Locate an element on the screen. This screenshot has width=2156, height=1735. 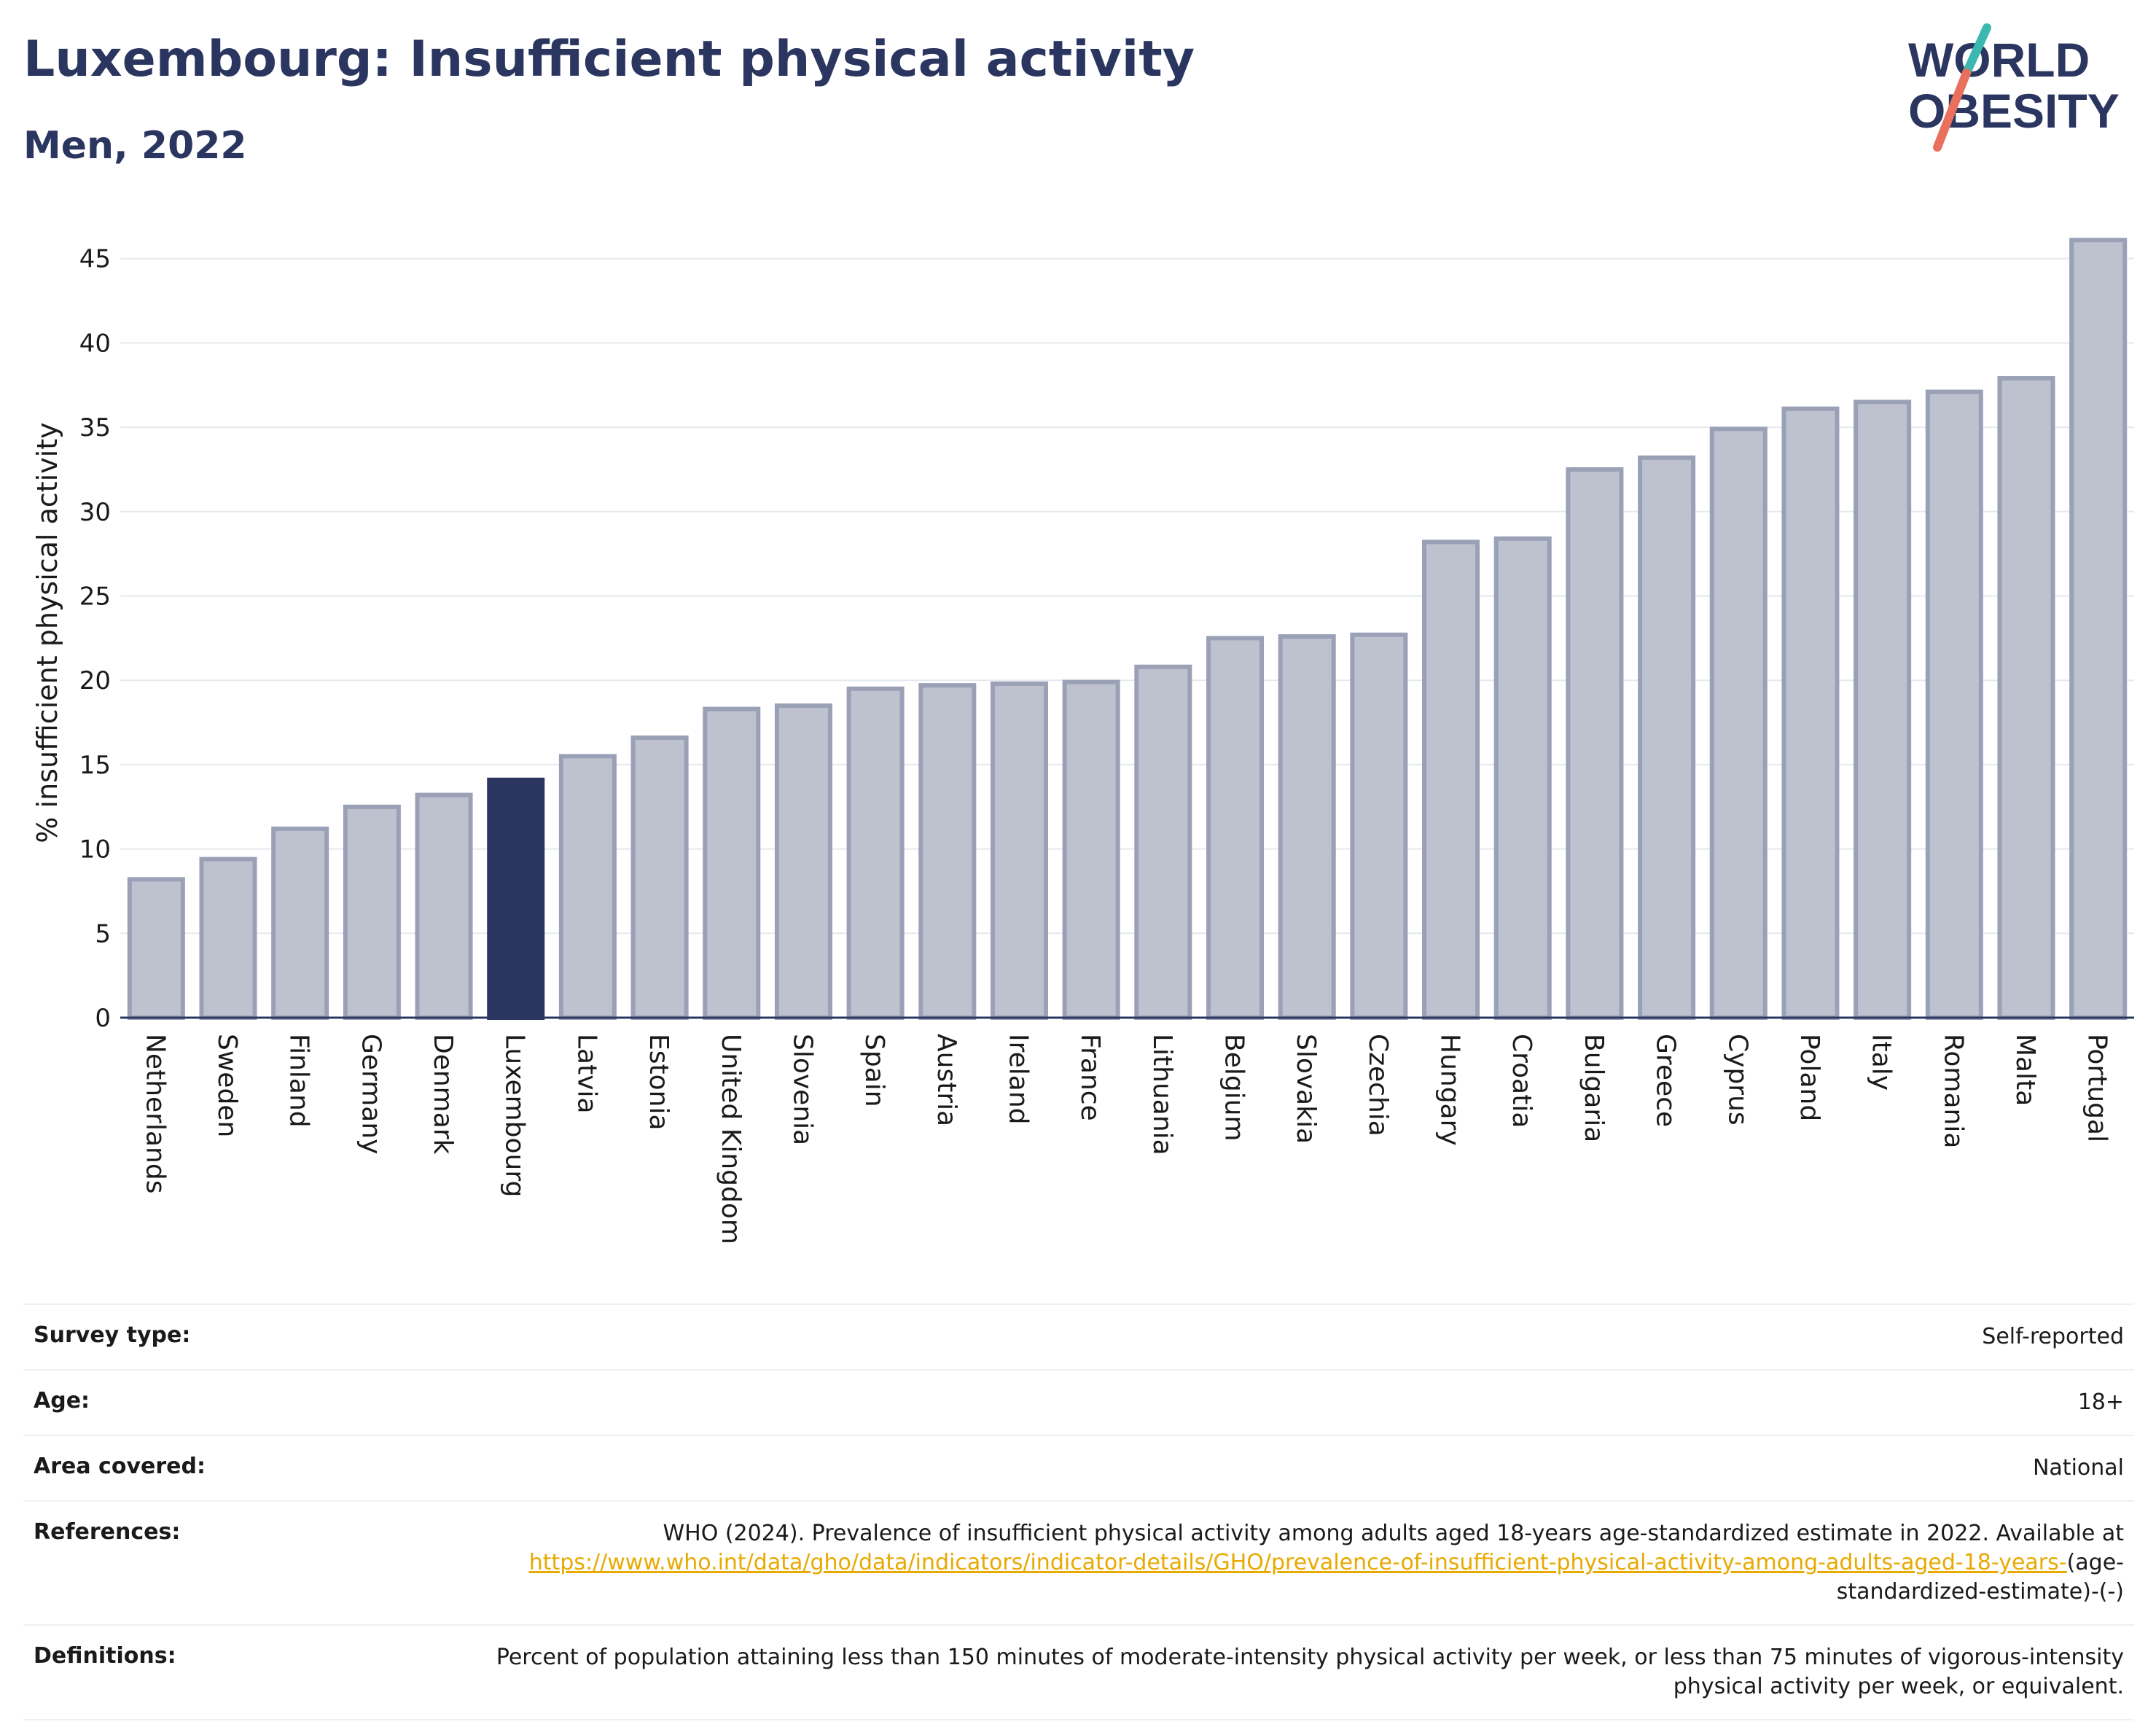
world-obesity-logo: WORLD OBESITY is located at coordinates (2014, 87).